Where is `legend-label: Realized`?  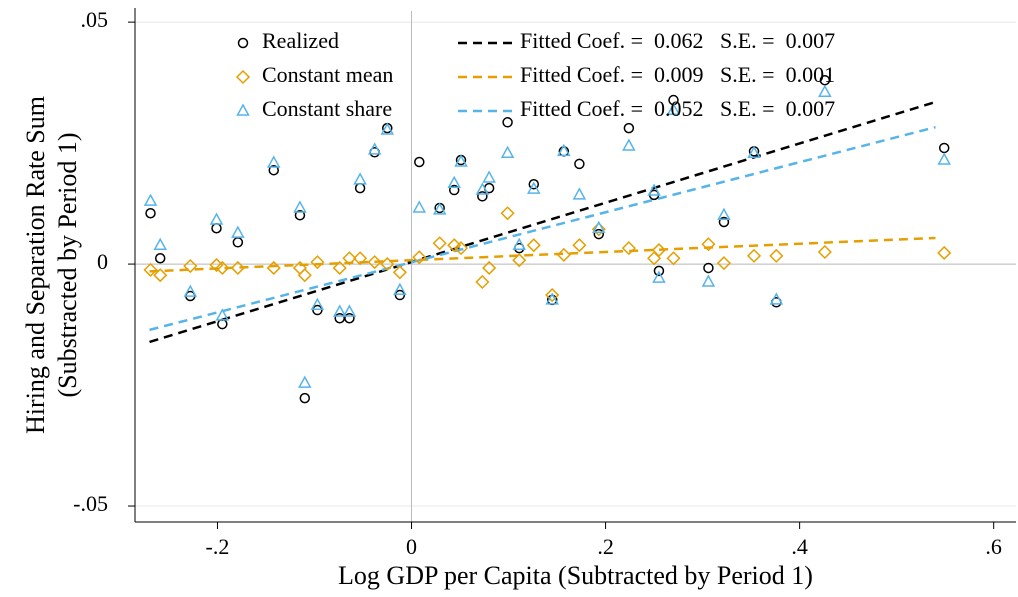 legend-label: Realized is located at coordinates (300, 40).